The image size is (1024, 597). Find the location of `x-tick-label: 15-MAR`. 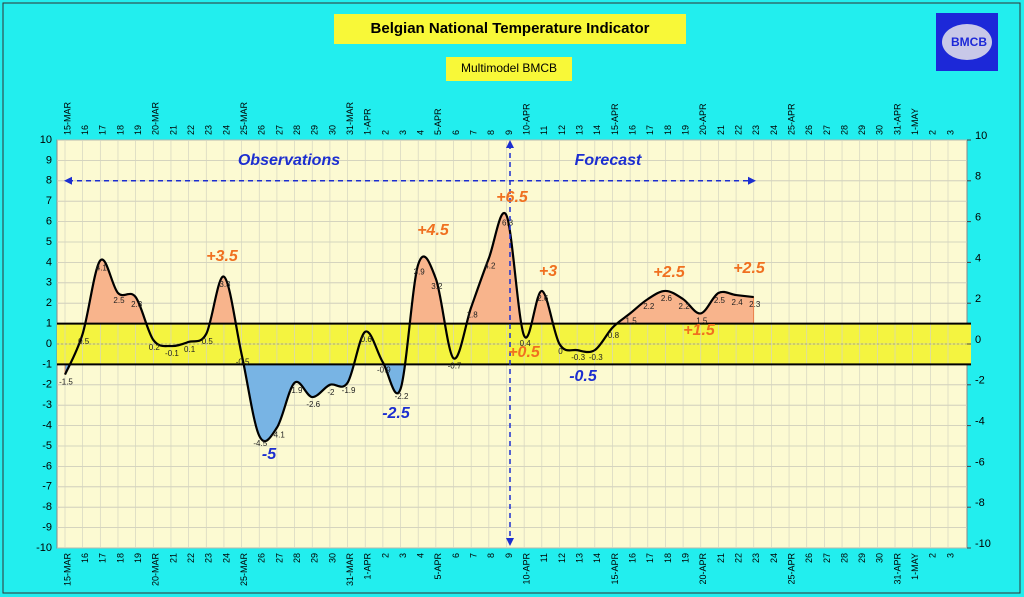

x-tick-label: 15-MAR is located at coordinates (67, 570).